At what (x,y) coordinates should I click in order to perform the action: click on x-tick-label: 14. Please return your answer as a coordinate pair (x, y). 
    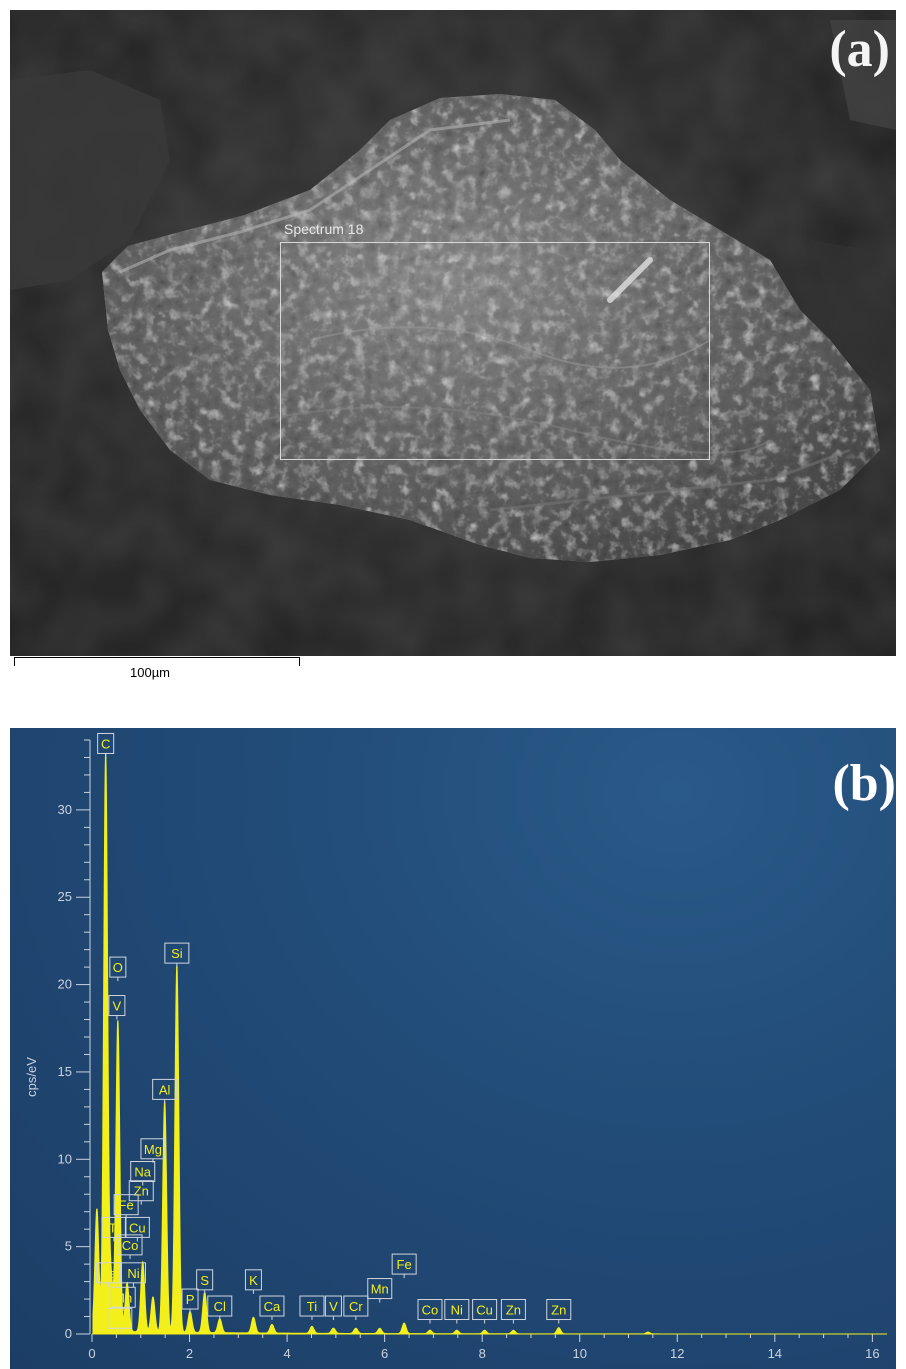
    Looking at the image, I should click on (775, 1353).